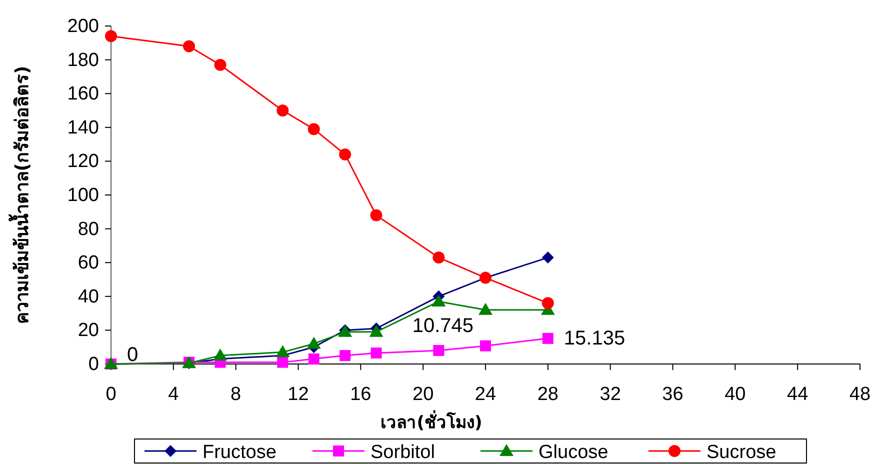  I want to click on x-tick-label: 16, so click(361, 394).